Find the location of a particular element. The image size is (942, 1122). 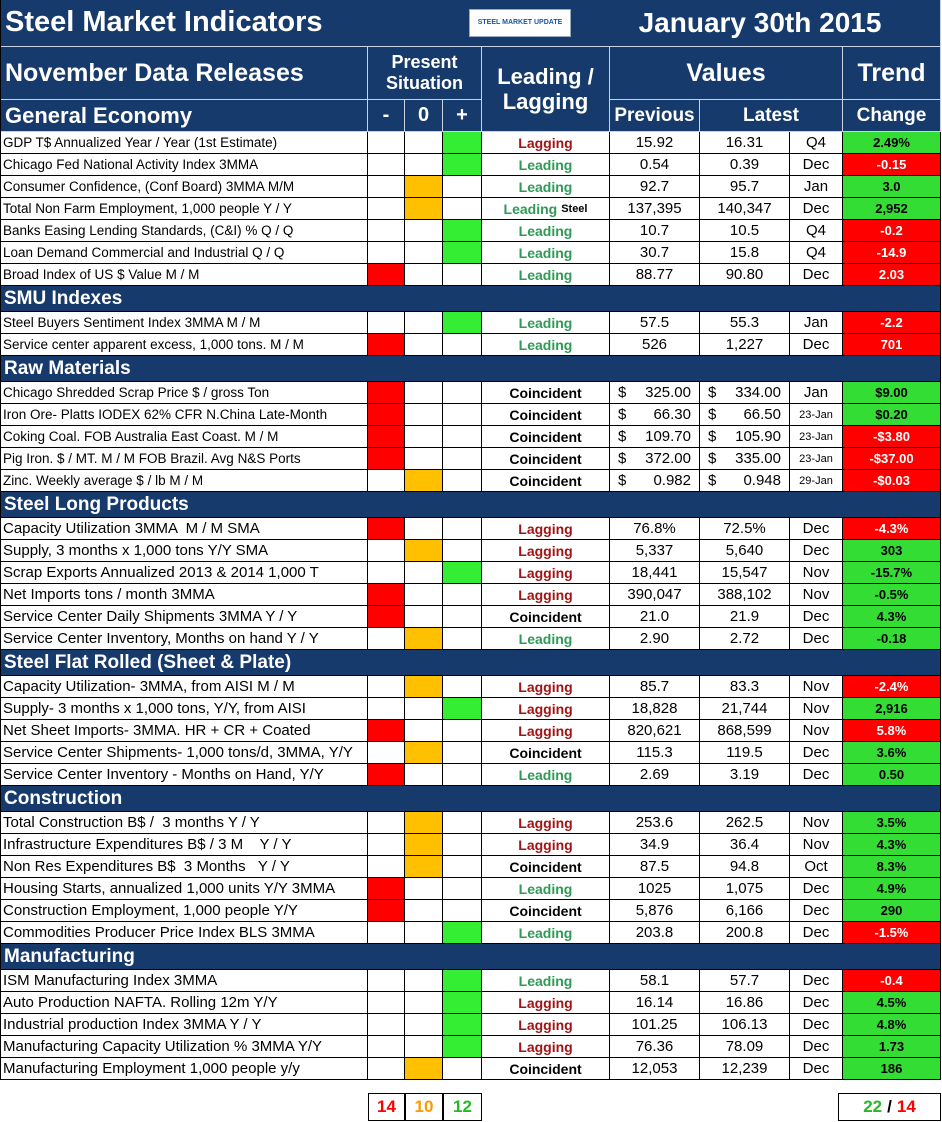

previous-value: 372.00 is located at coordinates (668, 458).